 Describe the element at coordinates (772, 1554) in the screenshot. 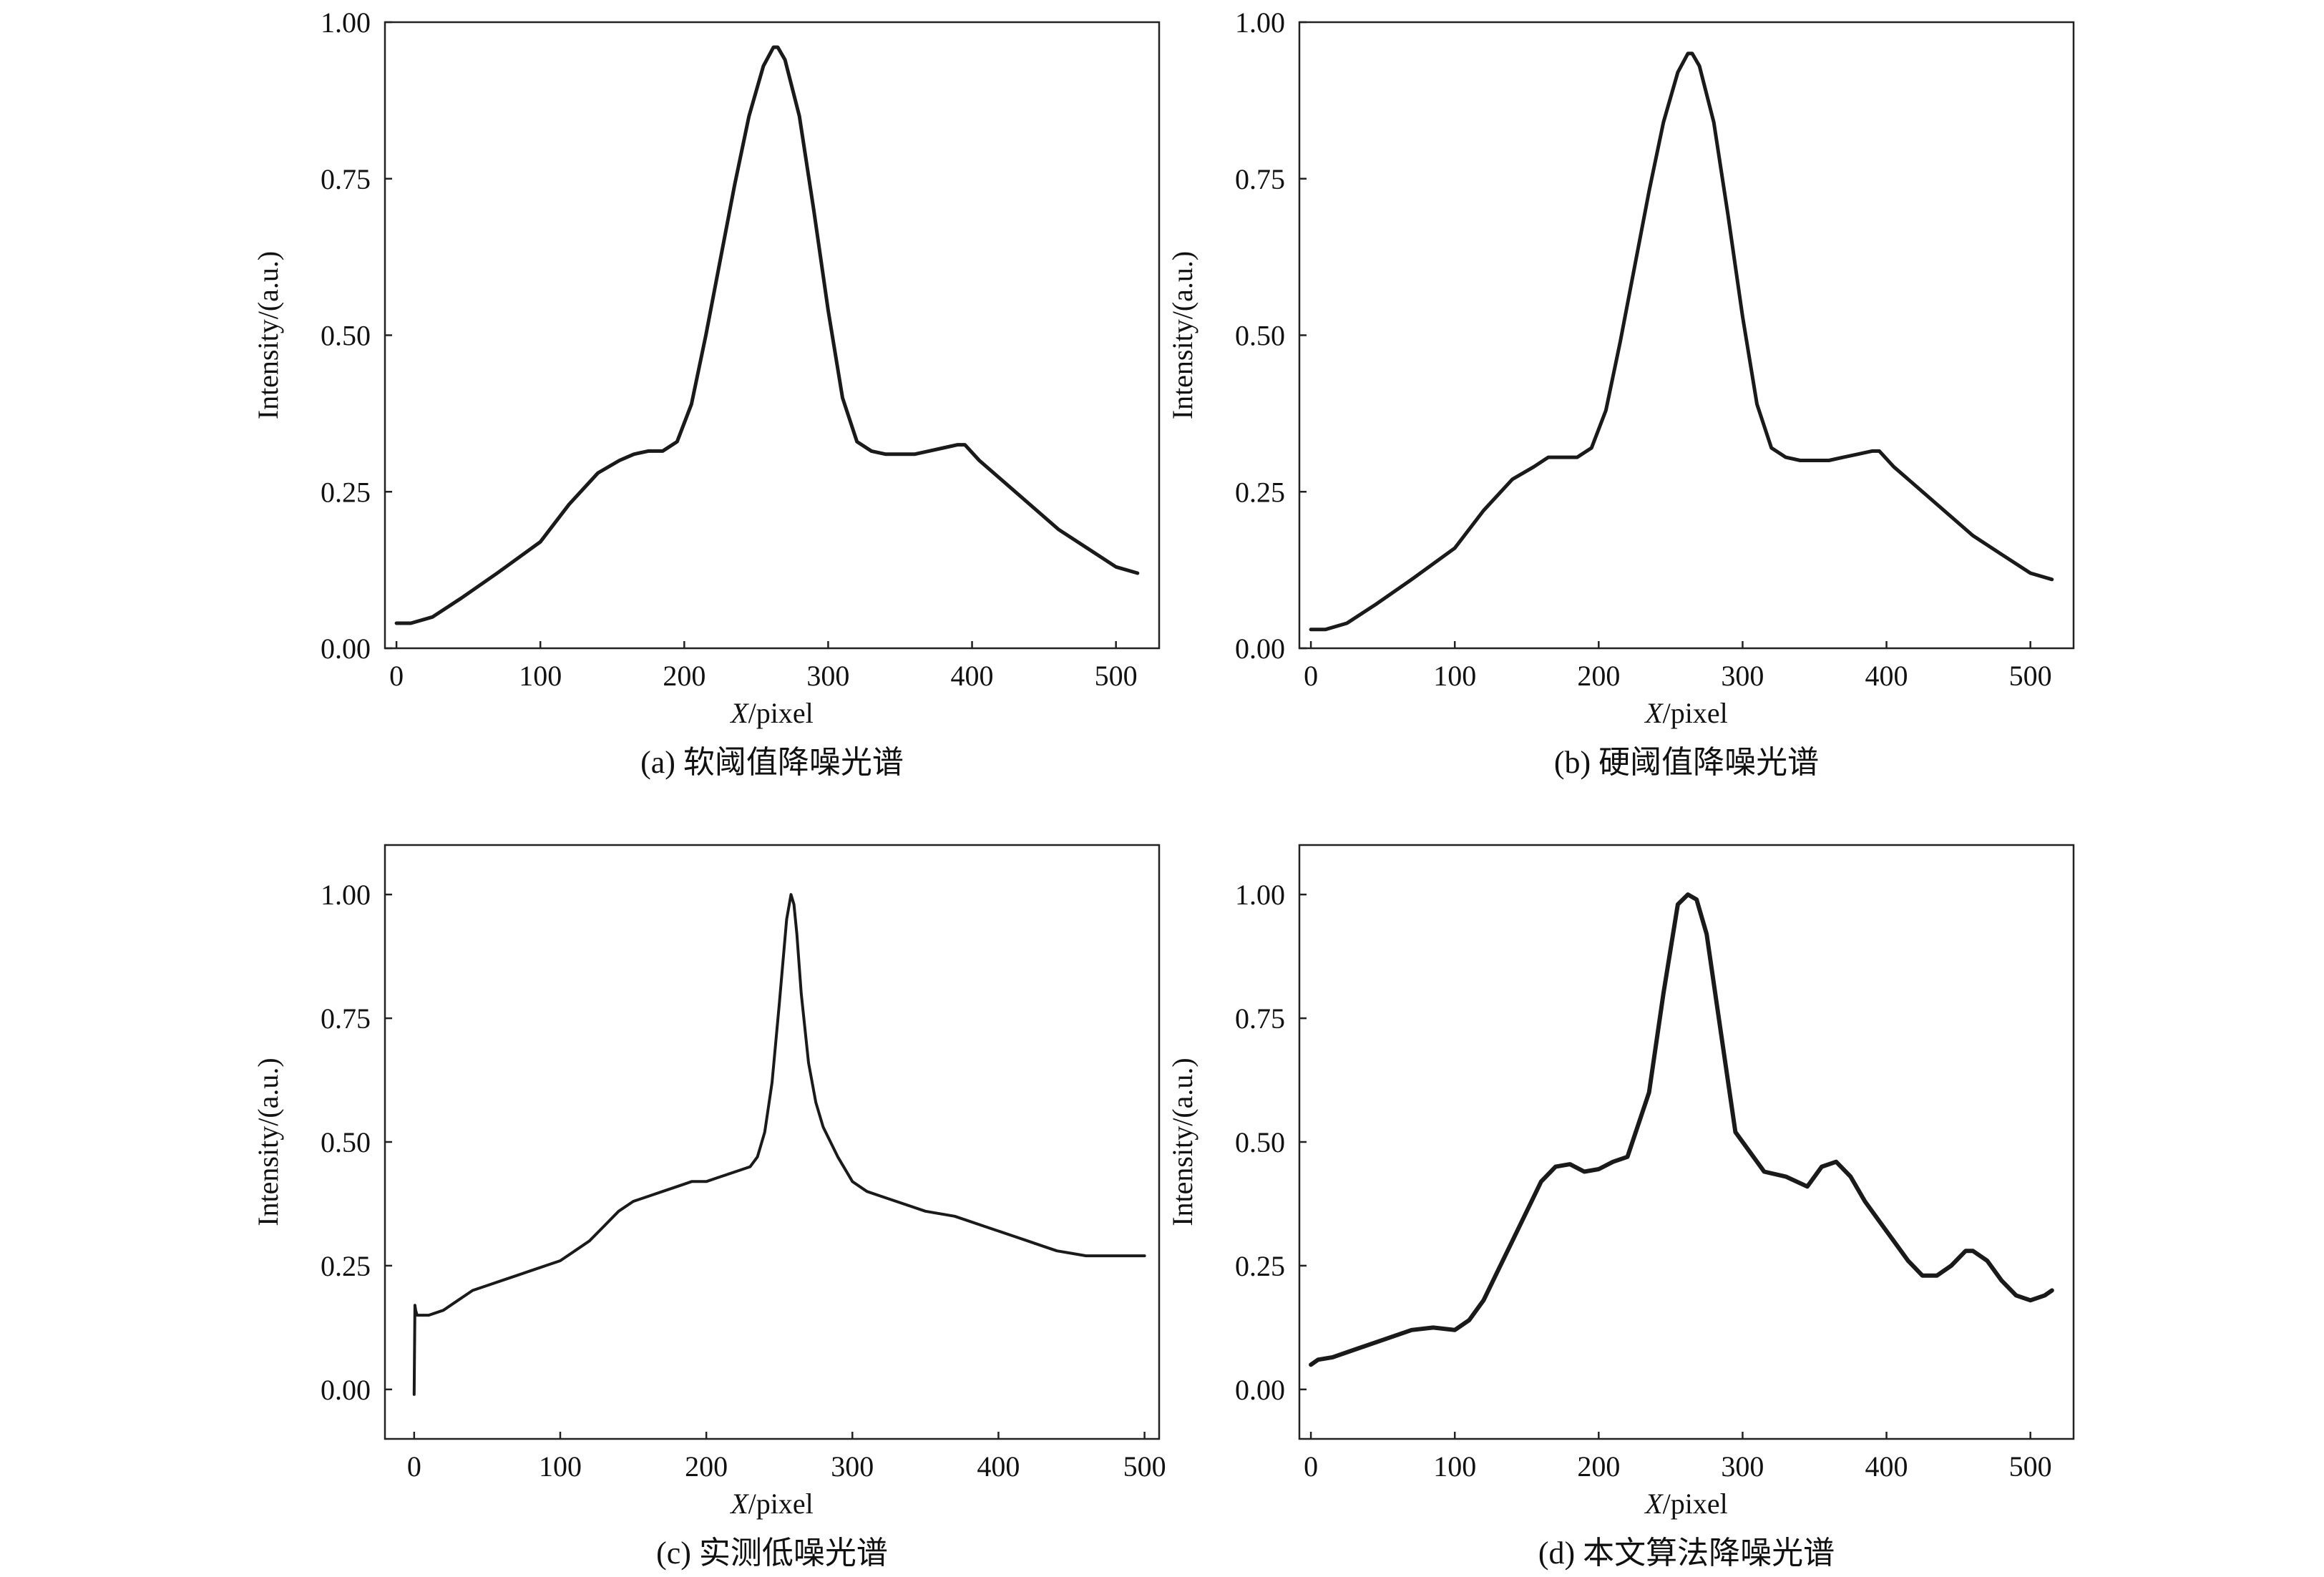

I see `panel-caption: (c) 实测低噪光谱` at that location.